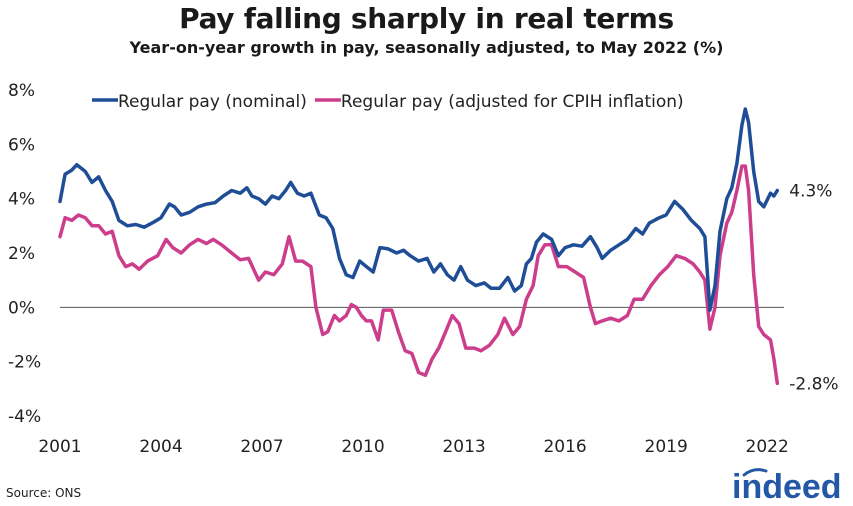  Describe the element at coordinates (362, 447) in the screenshot. I see `x-tick-label: 2010` at that location.